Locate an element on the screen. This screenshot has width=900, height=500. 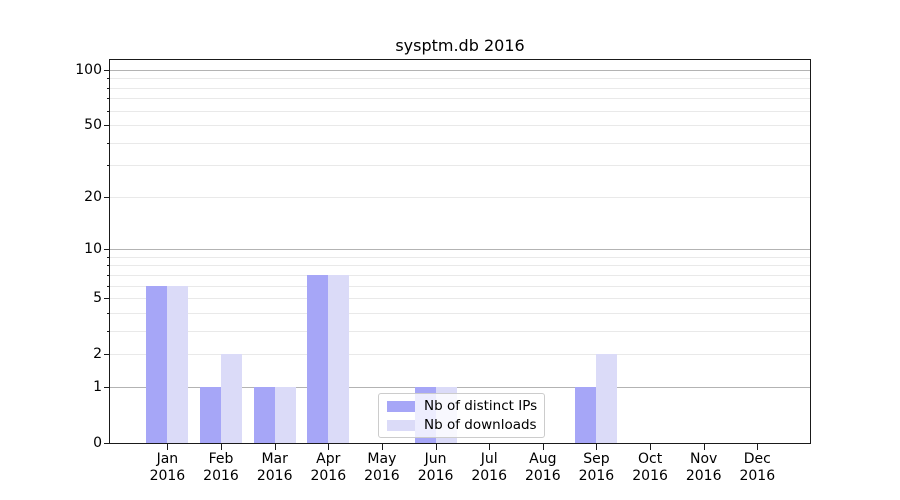
chart-title: sysptm.db 2016 is located at coordinates (460, 45).